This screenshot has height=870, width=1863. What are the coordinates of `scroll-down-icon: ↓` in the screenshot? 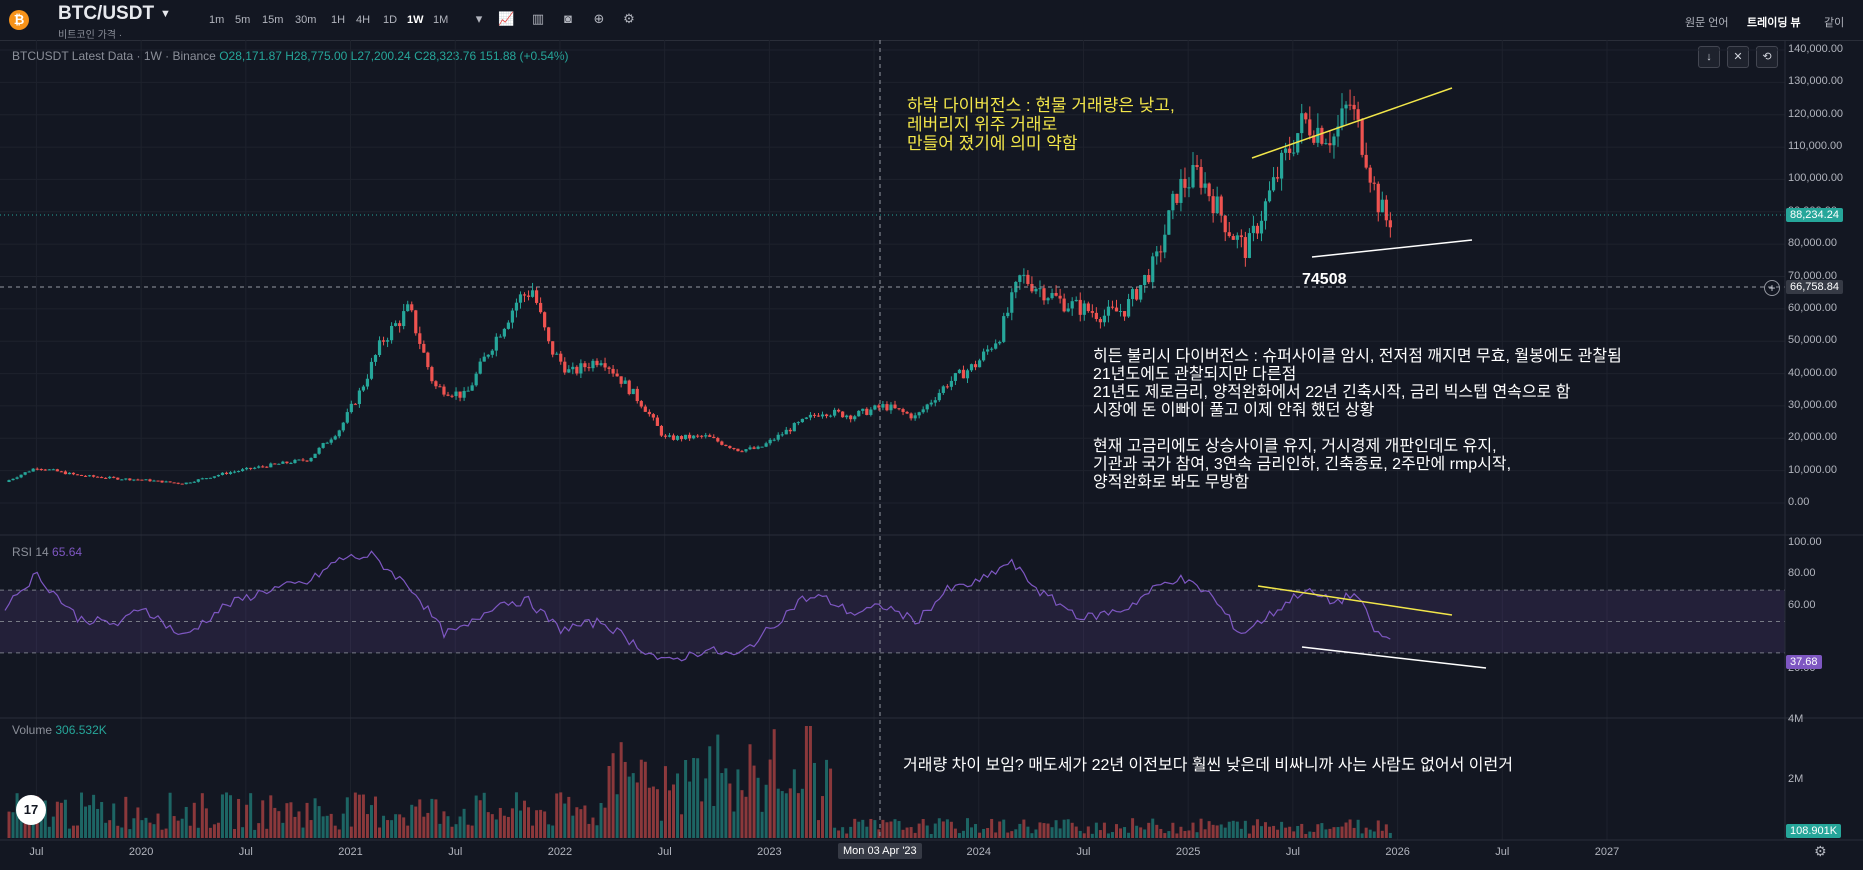 It's located at (1709, 57).